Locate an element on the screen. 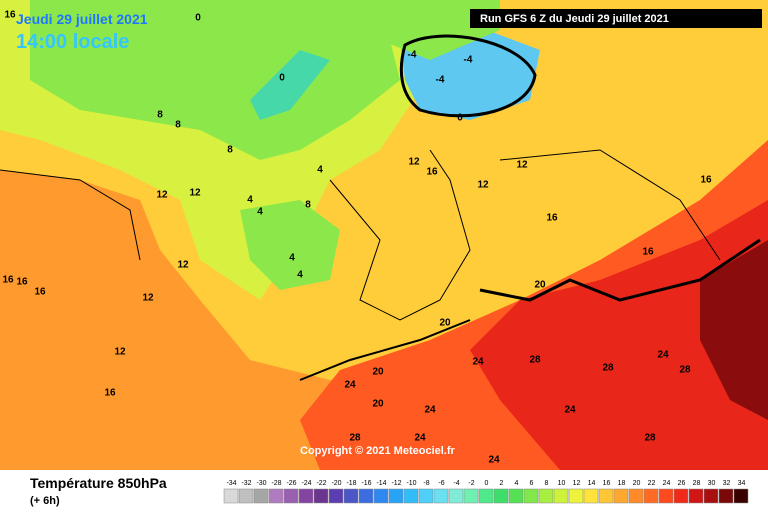 The image size is (768, 512). scale-label: 8 is located at coordinates (547, 483).